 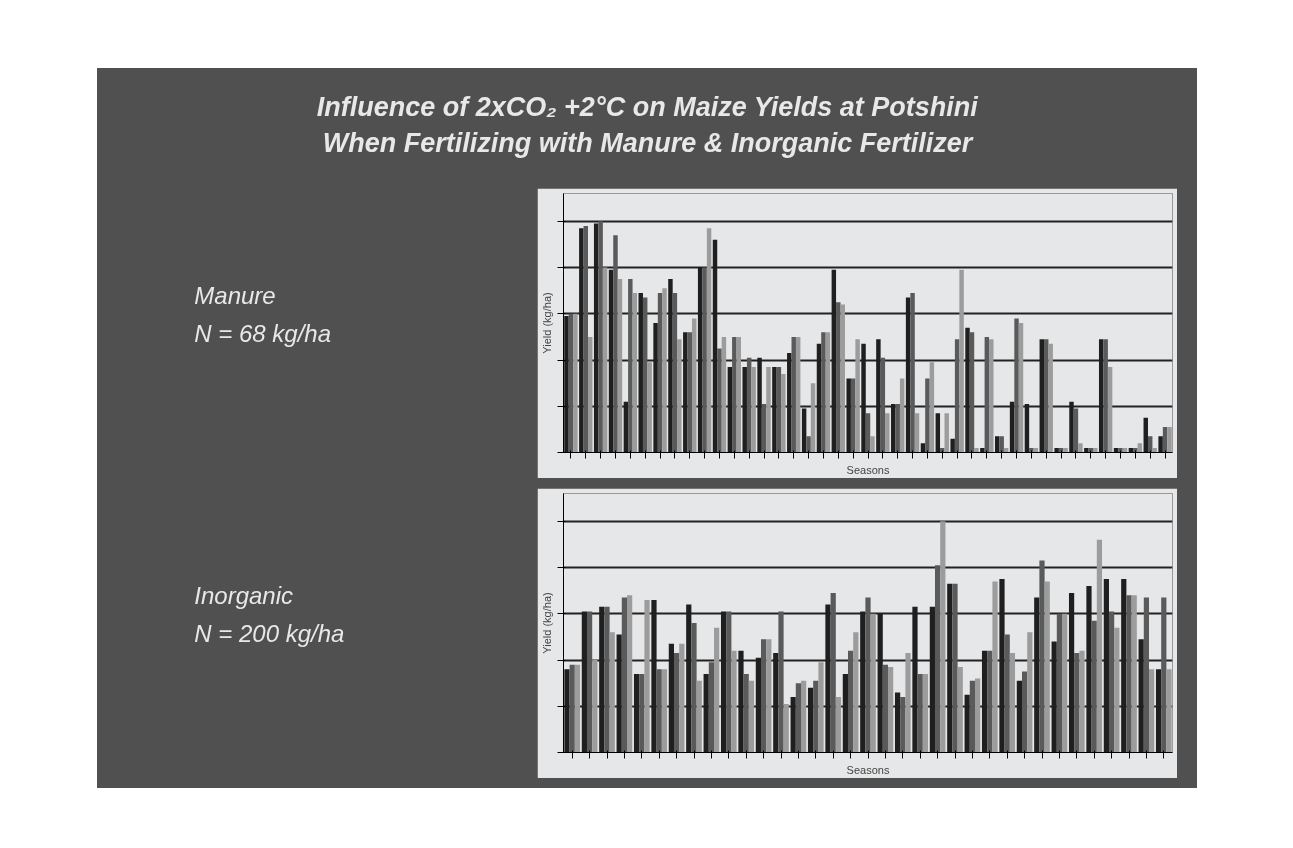 What do you see at coordinates (263, 333) in the screenshot?
I see `text: N = 68 kg/ha` at bounding box center [263, 333].